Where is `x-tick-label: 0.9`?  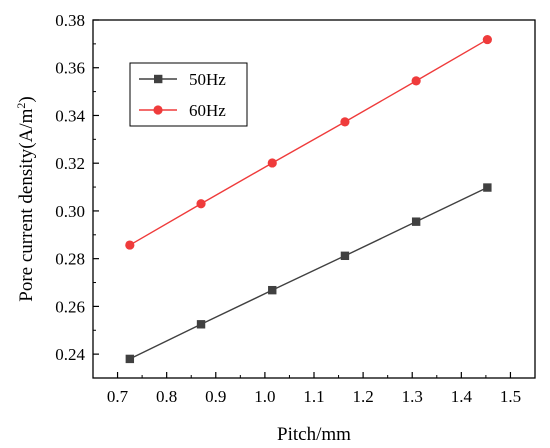 x-tick-label: 0.9 is located at coordinates (215, 396).